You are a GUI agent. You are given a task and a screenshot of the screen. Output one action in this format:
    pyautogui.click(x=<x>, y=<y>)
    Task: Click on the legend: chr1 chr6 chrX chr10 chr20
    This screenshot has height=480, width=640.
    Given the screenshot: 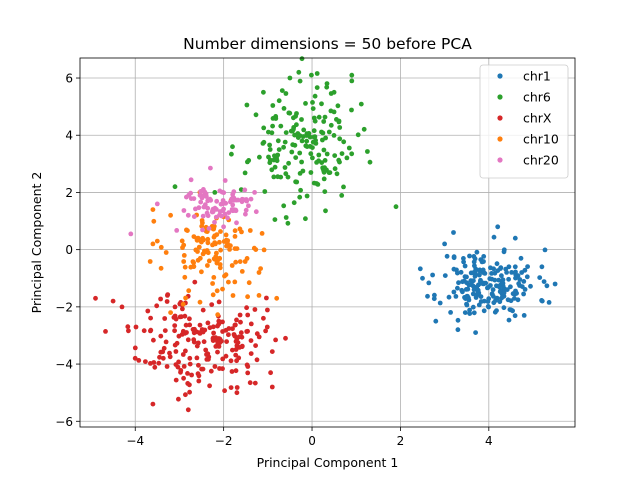 What is the action you would take?
    pyautogui.click(x=524, y=121)
    